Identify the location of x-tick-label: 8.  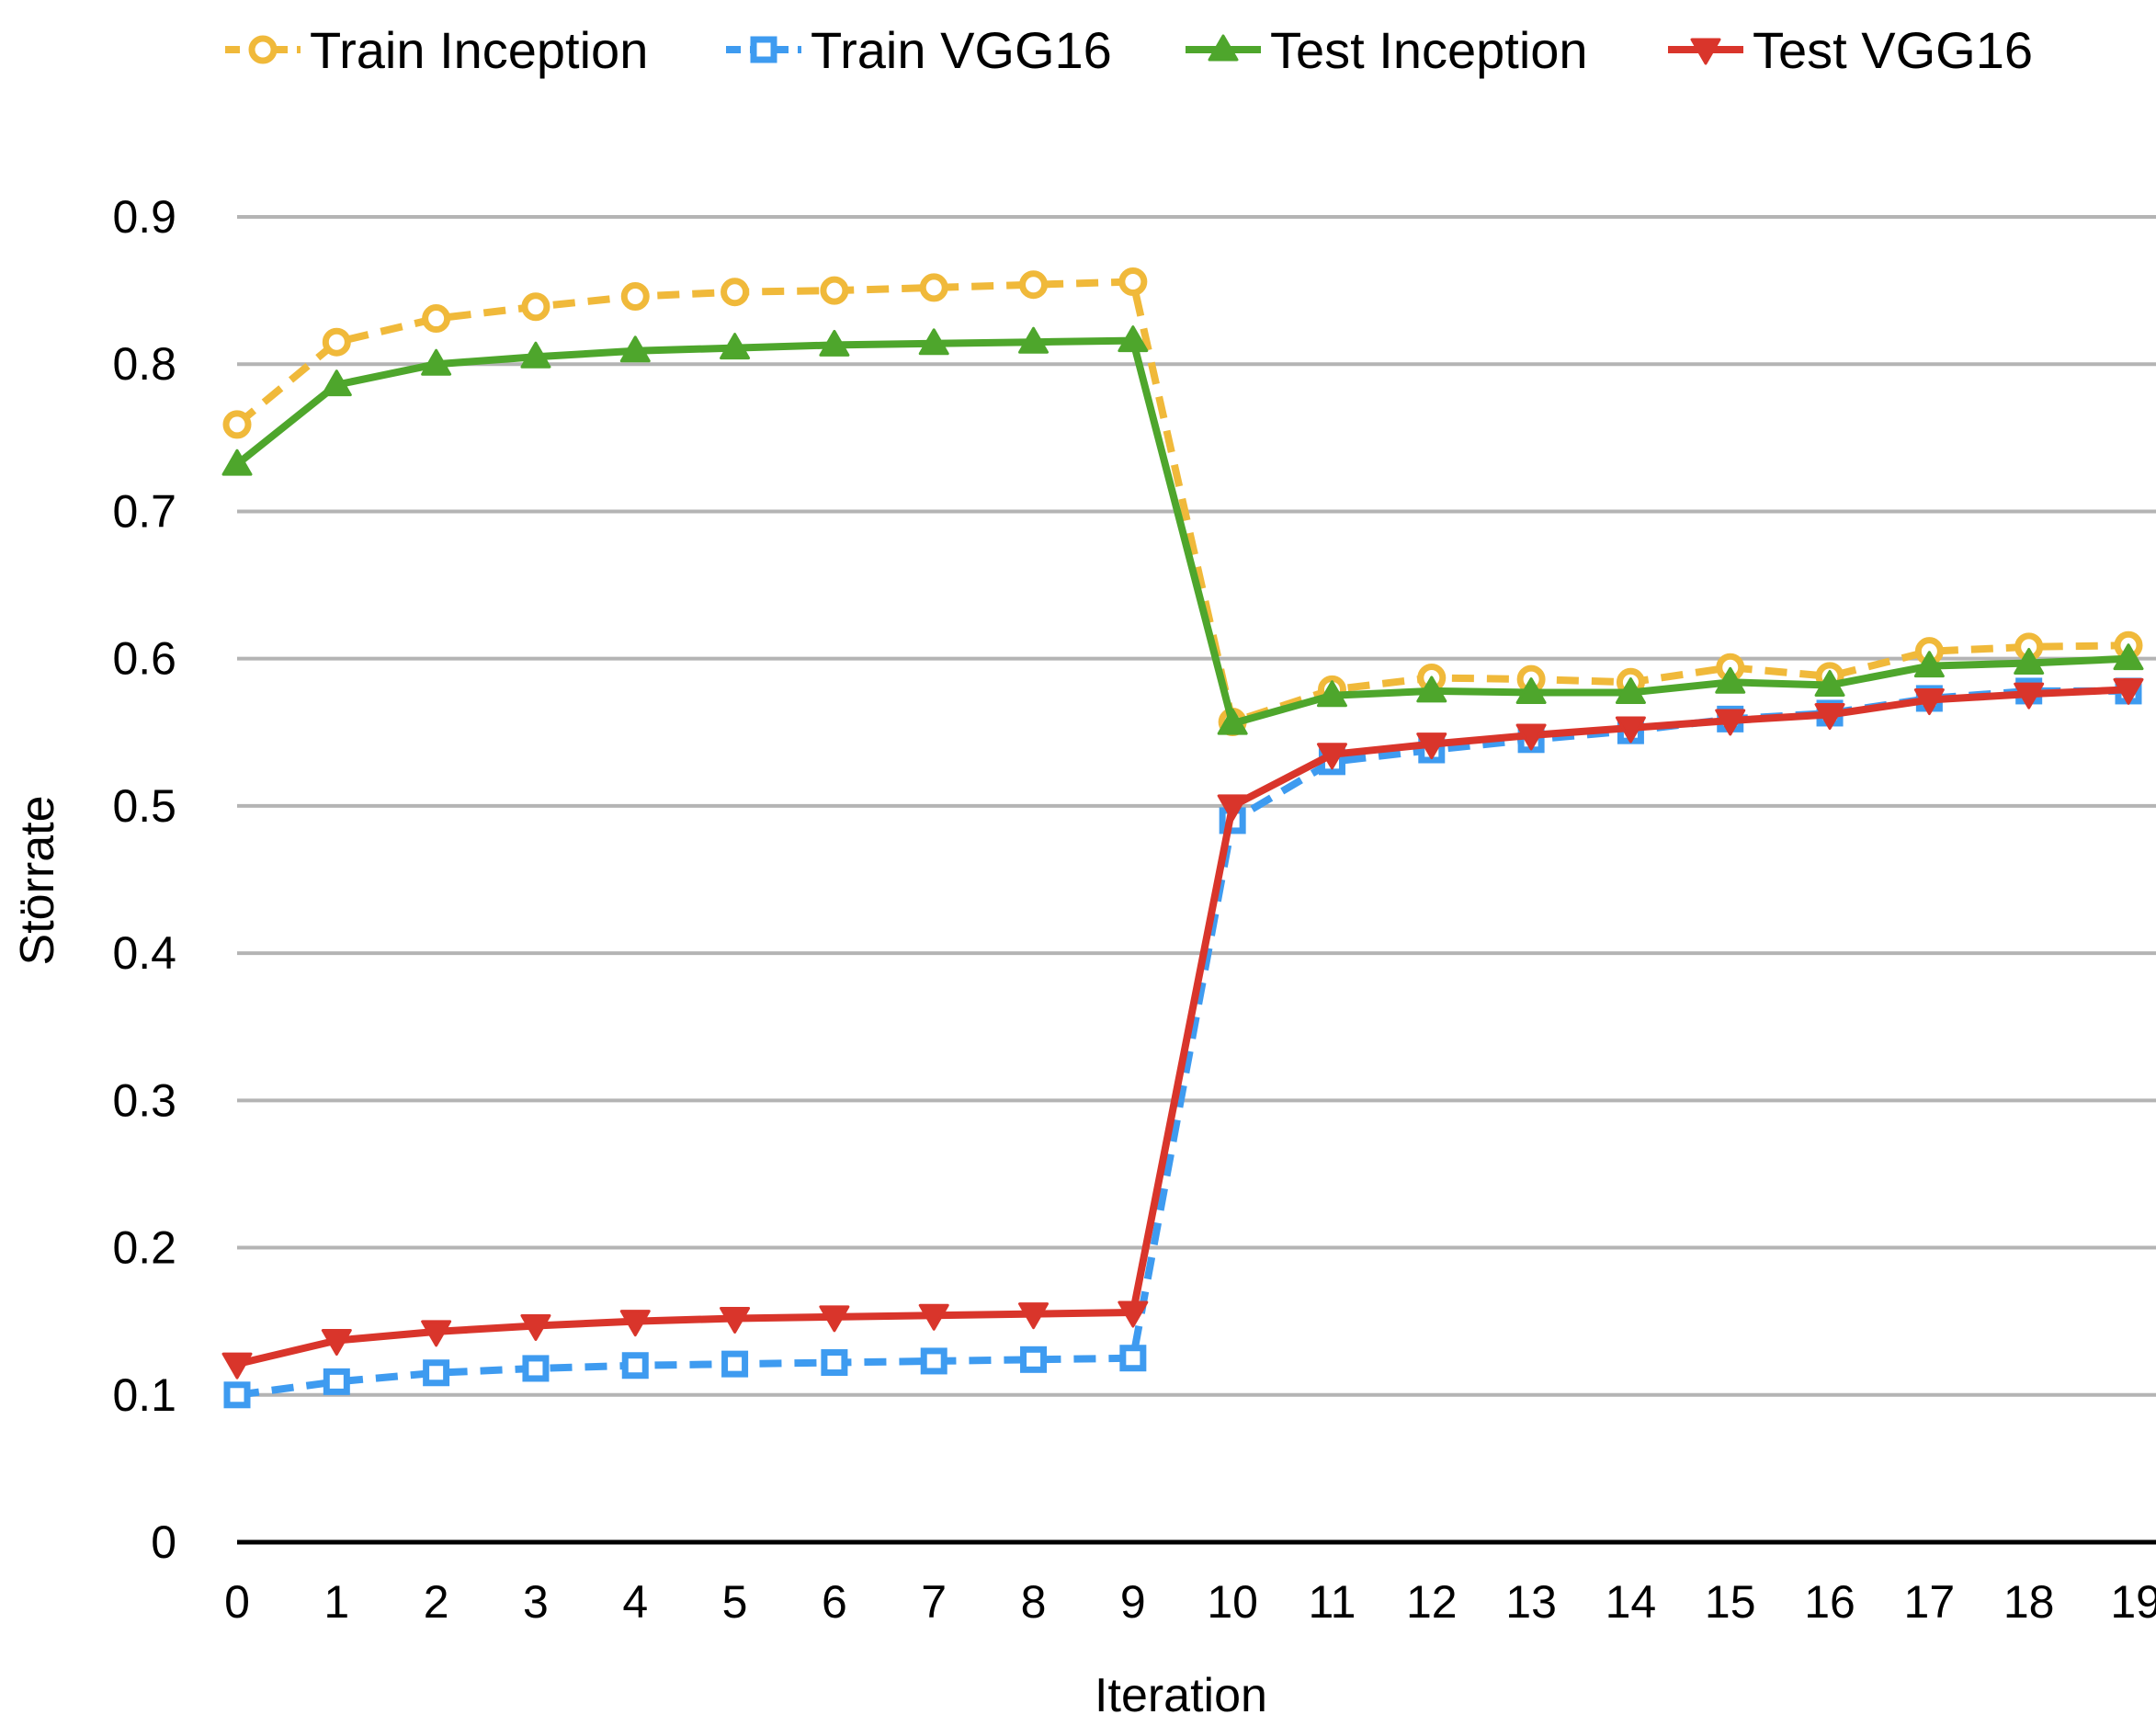
(1034, 1602).